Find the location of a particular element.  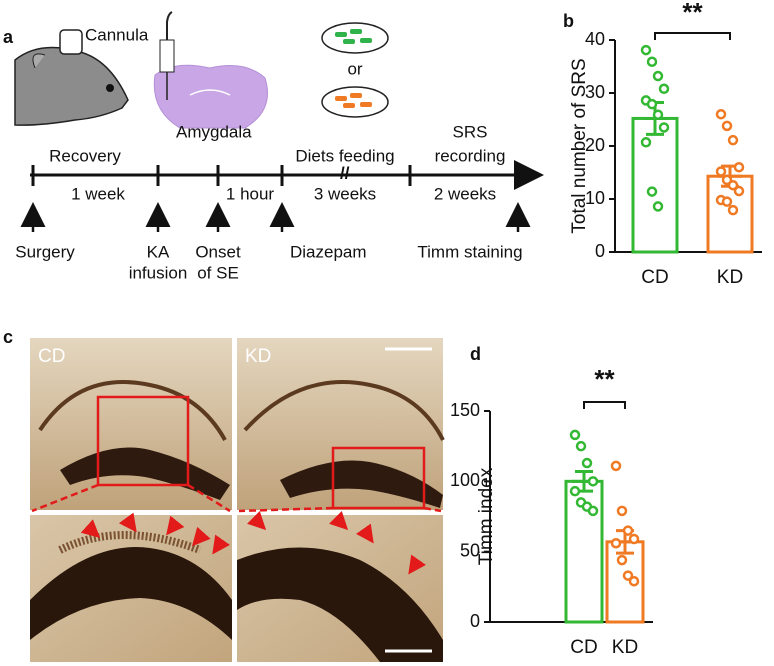

brain-detail is located at coordinates (210, 92).